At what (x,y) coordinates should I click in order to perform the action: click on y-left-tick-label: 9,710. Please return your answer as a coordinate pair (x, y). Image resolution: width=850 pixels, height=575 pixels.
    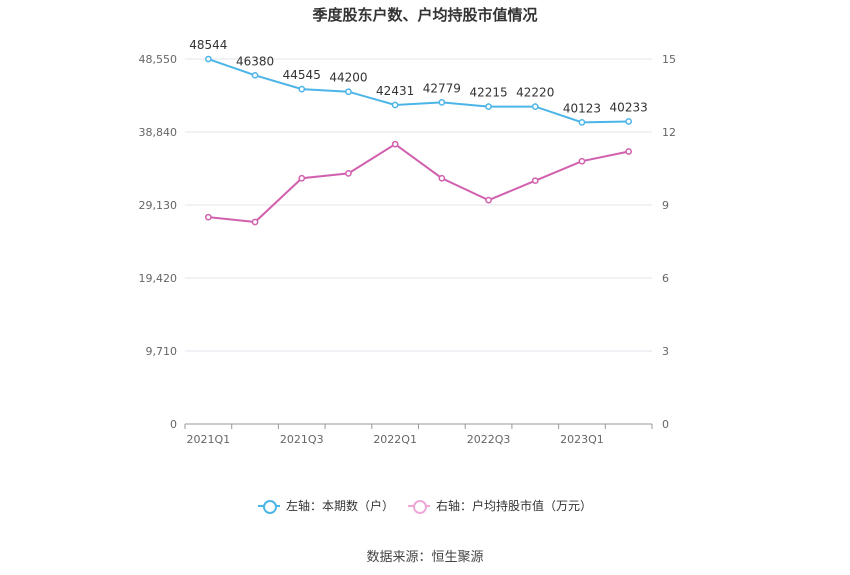
    Looking at the image, I should click on (162, 351).